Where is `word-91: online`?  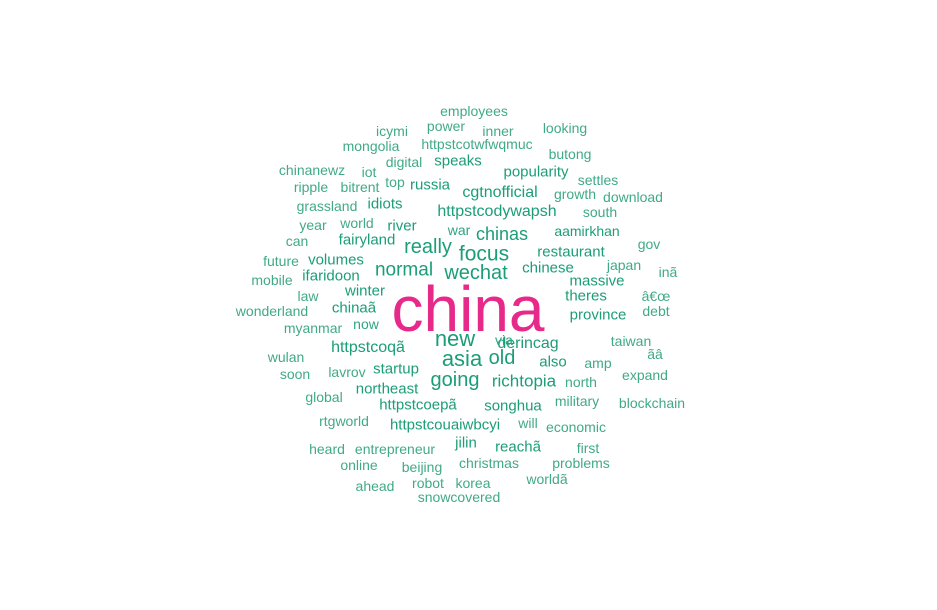
word-91: online is located at coordinates (359, 465).